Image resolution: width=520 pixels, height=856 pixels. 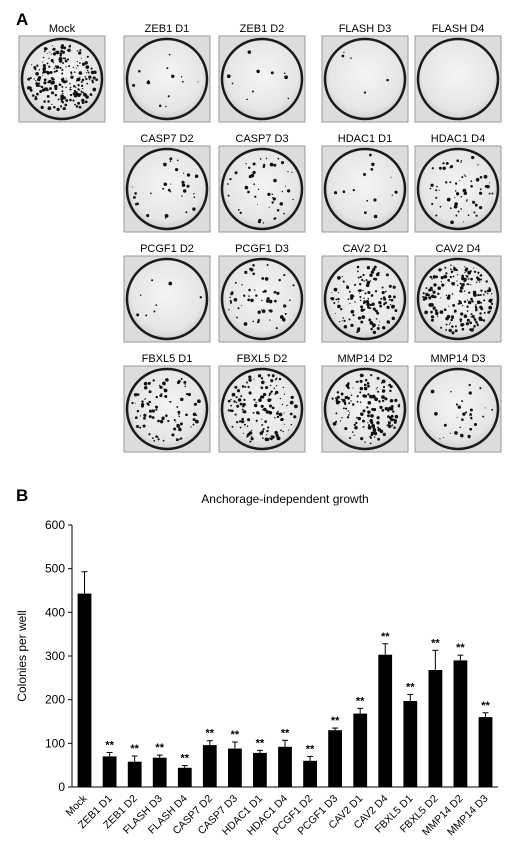 What do you see at coordinates (285, 766) in the screenshot?
I see `bar-hdac1-d4` at bounding box center [285, 766].